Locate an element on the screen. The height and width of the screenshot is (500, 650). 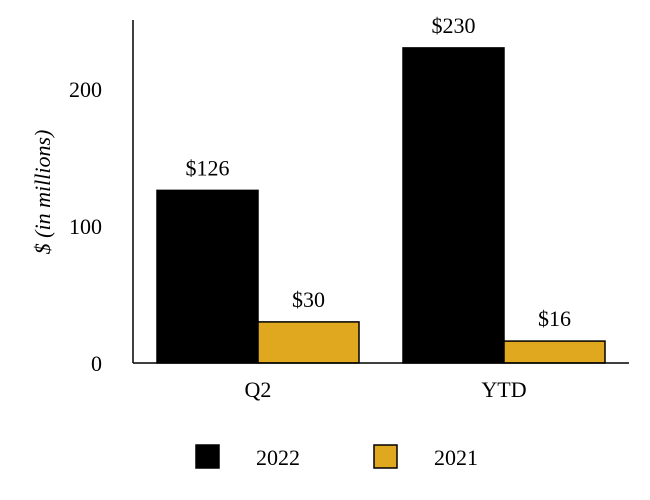
legend-swatch-2021 is located at coordinates (385, 456).